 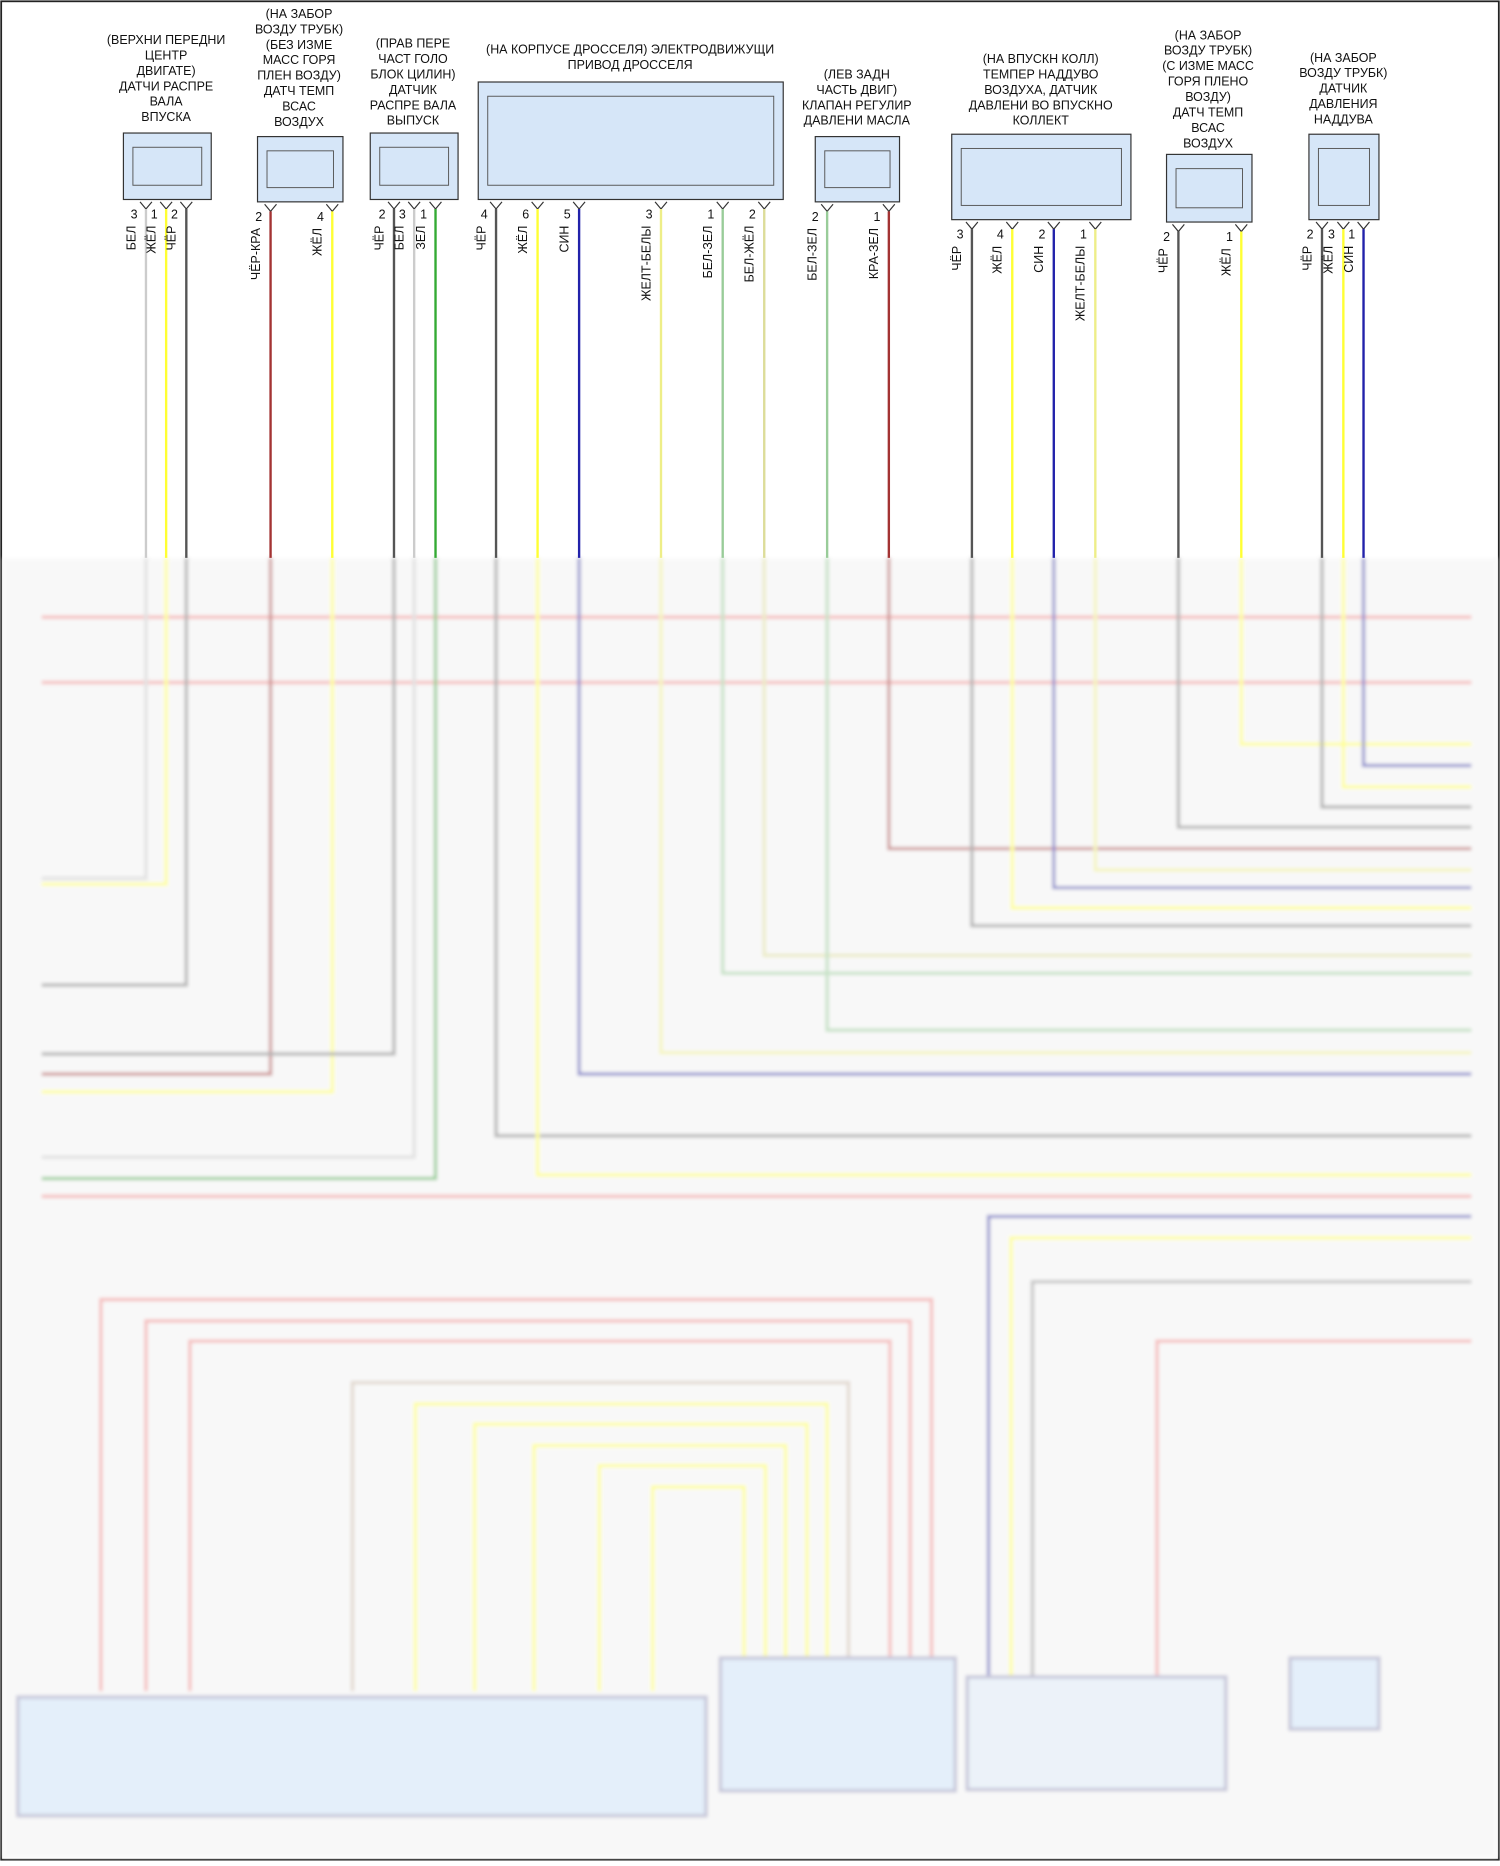 What do you see at coordinates (857, 105) in the screenshot?
I see `component-label: КЛАПАН РЕГУЛИР` at bounding box center [857, 105].